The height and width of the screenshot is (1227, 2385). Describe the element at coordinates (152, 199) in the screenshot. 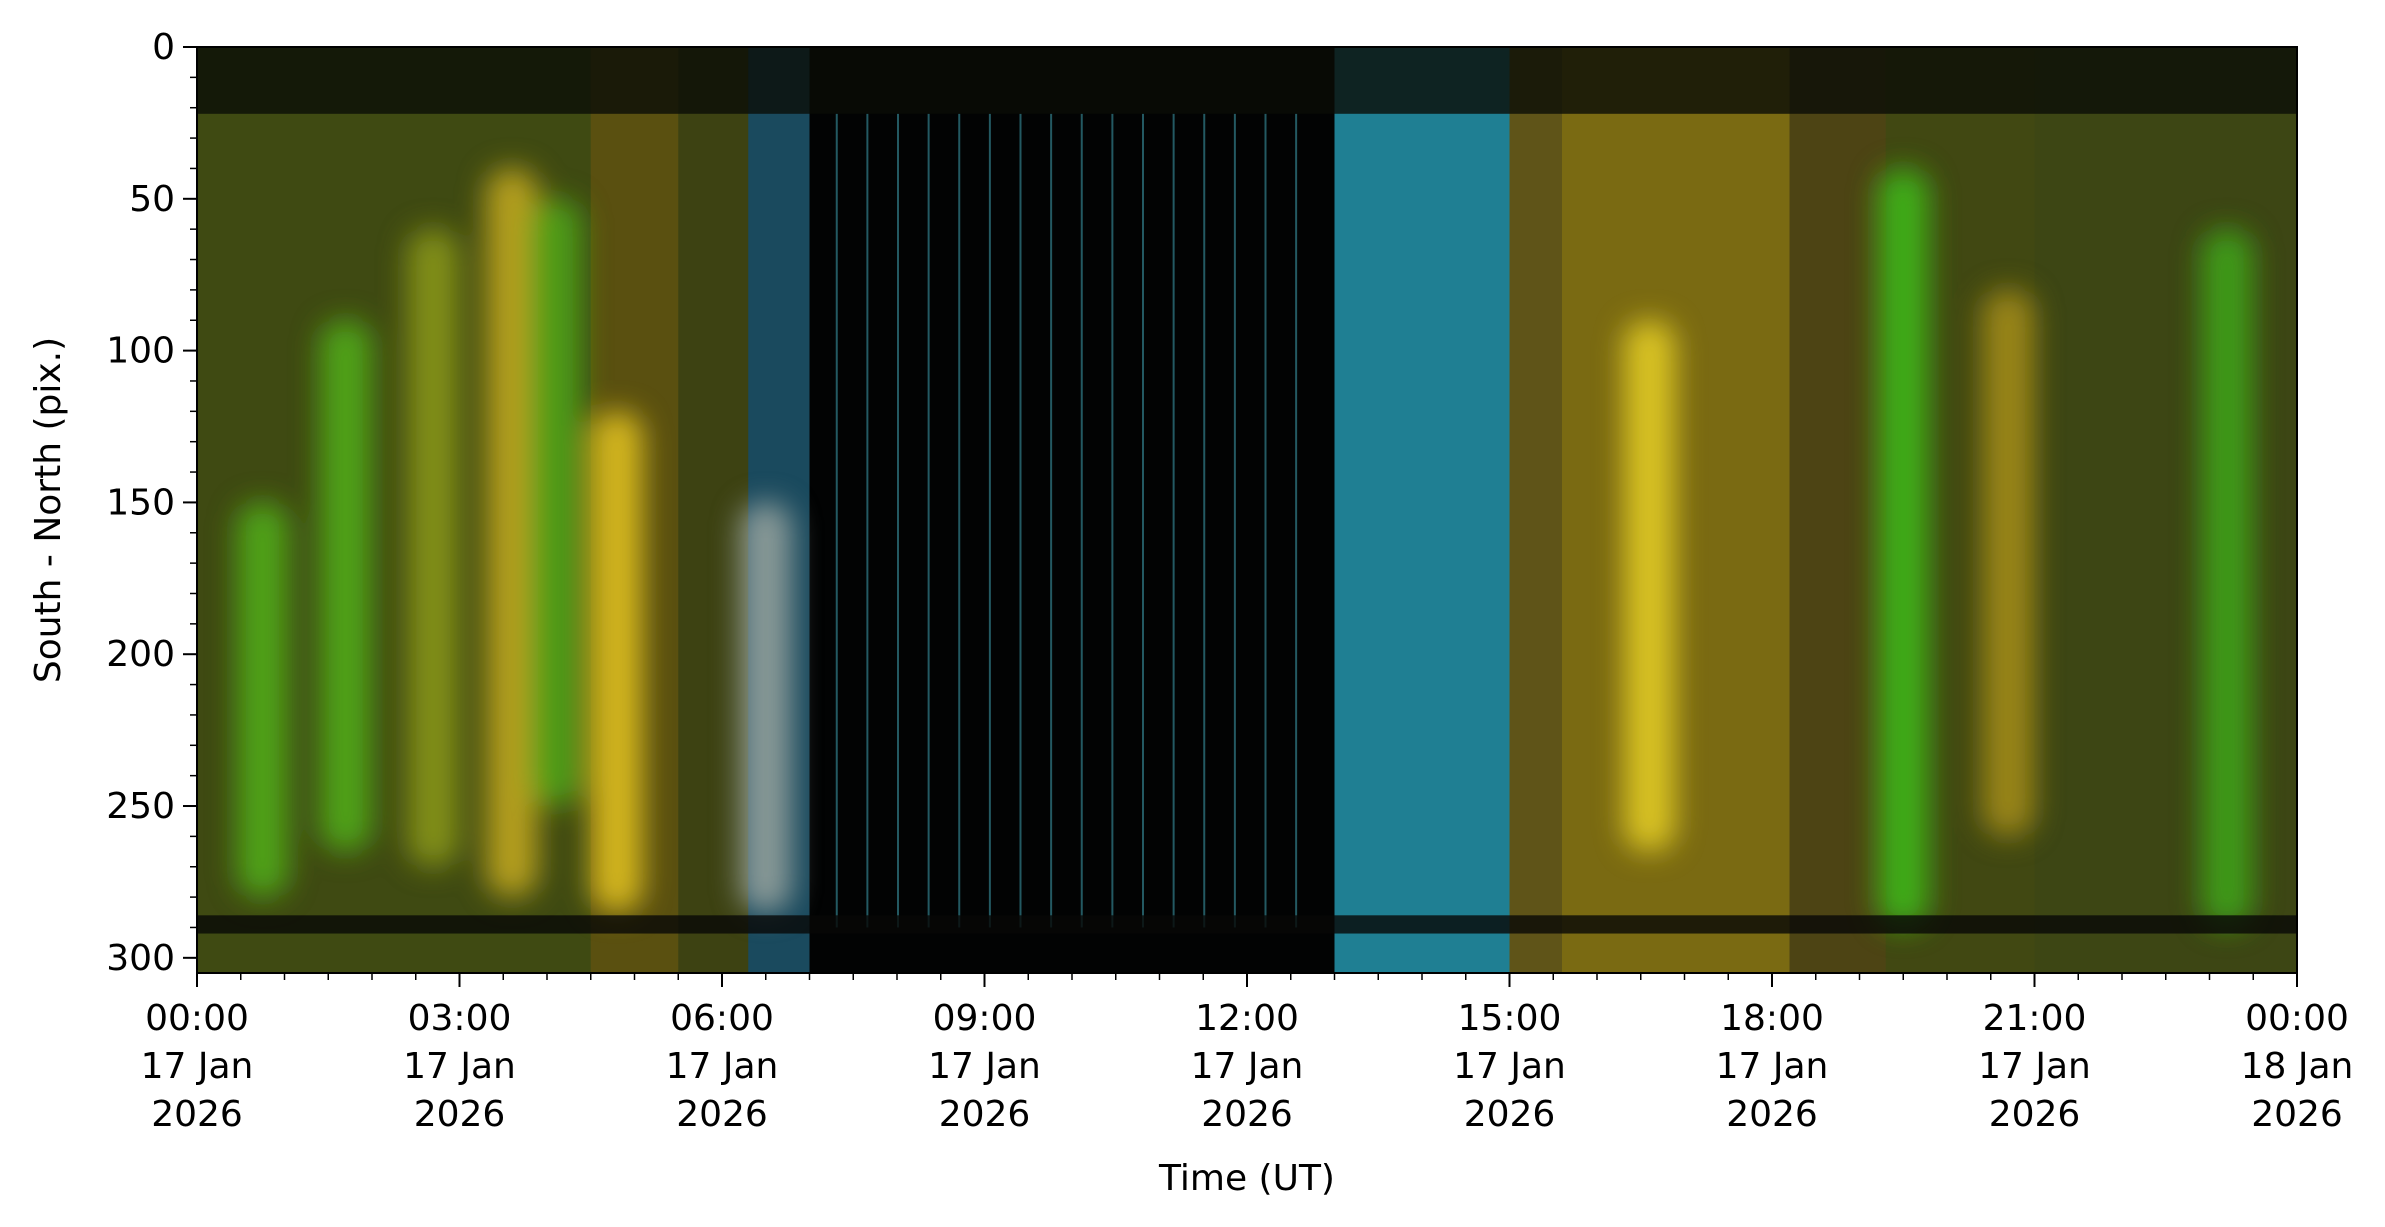

I see `y-tick-label: 50` at that location.